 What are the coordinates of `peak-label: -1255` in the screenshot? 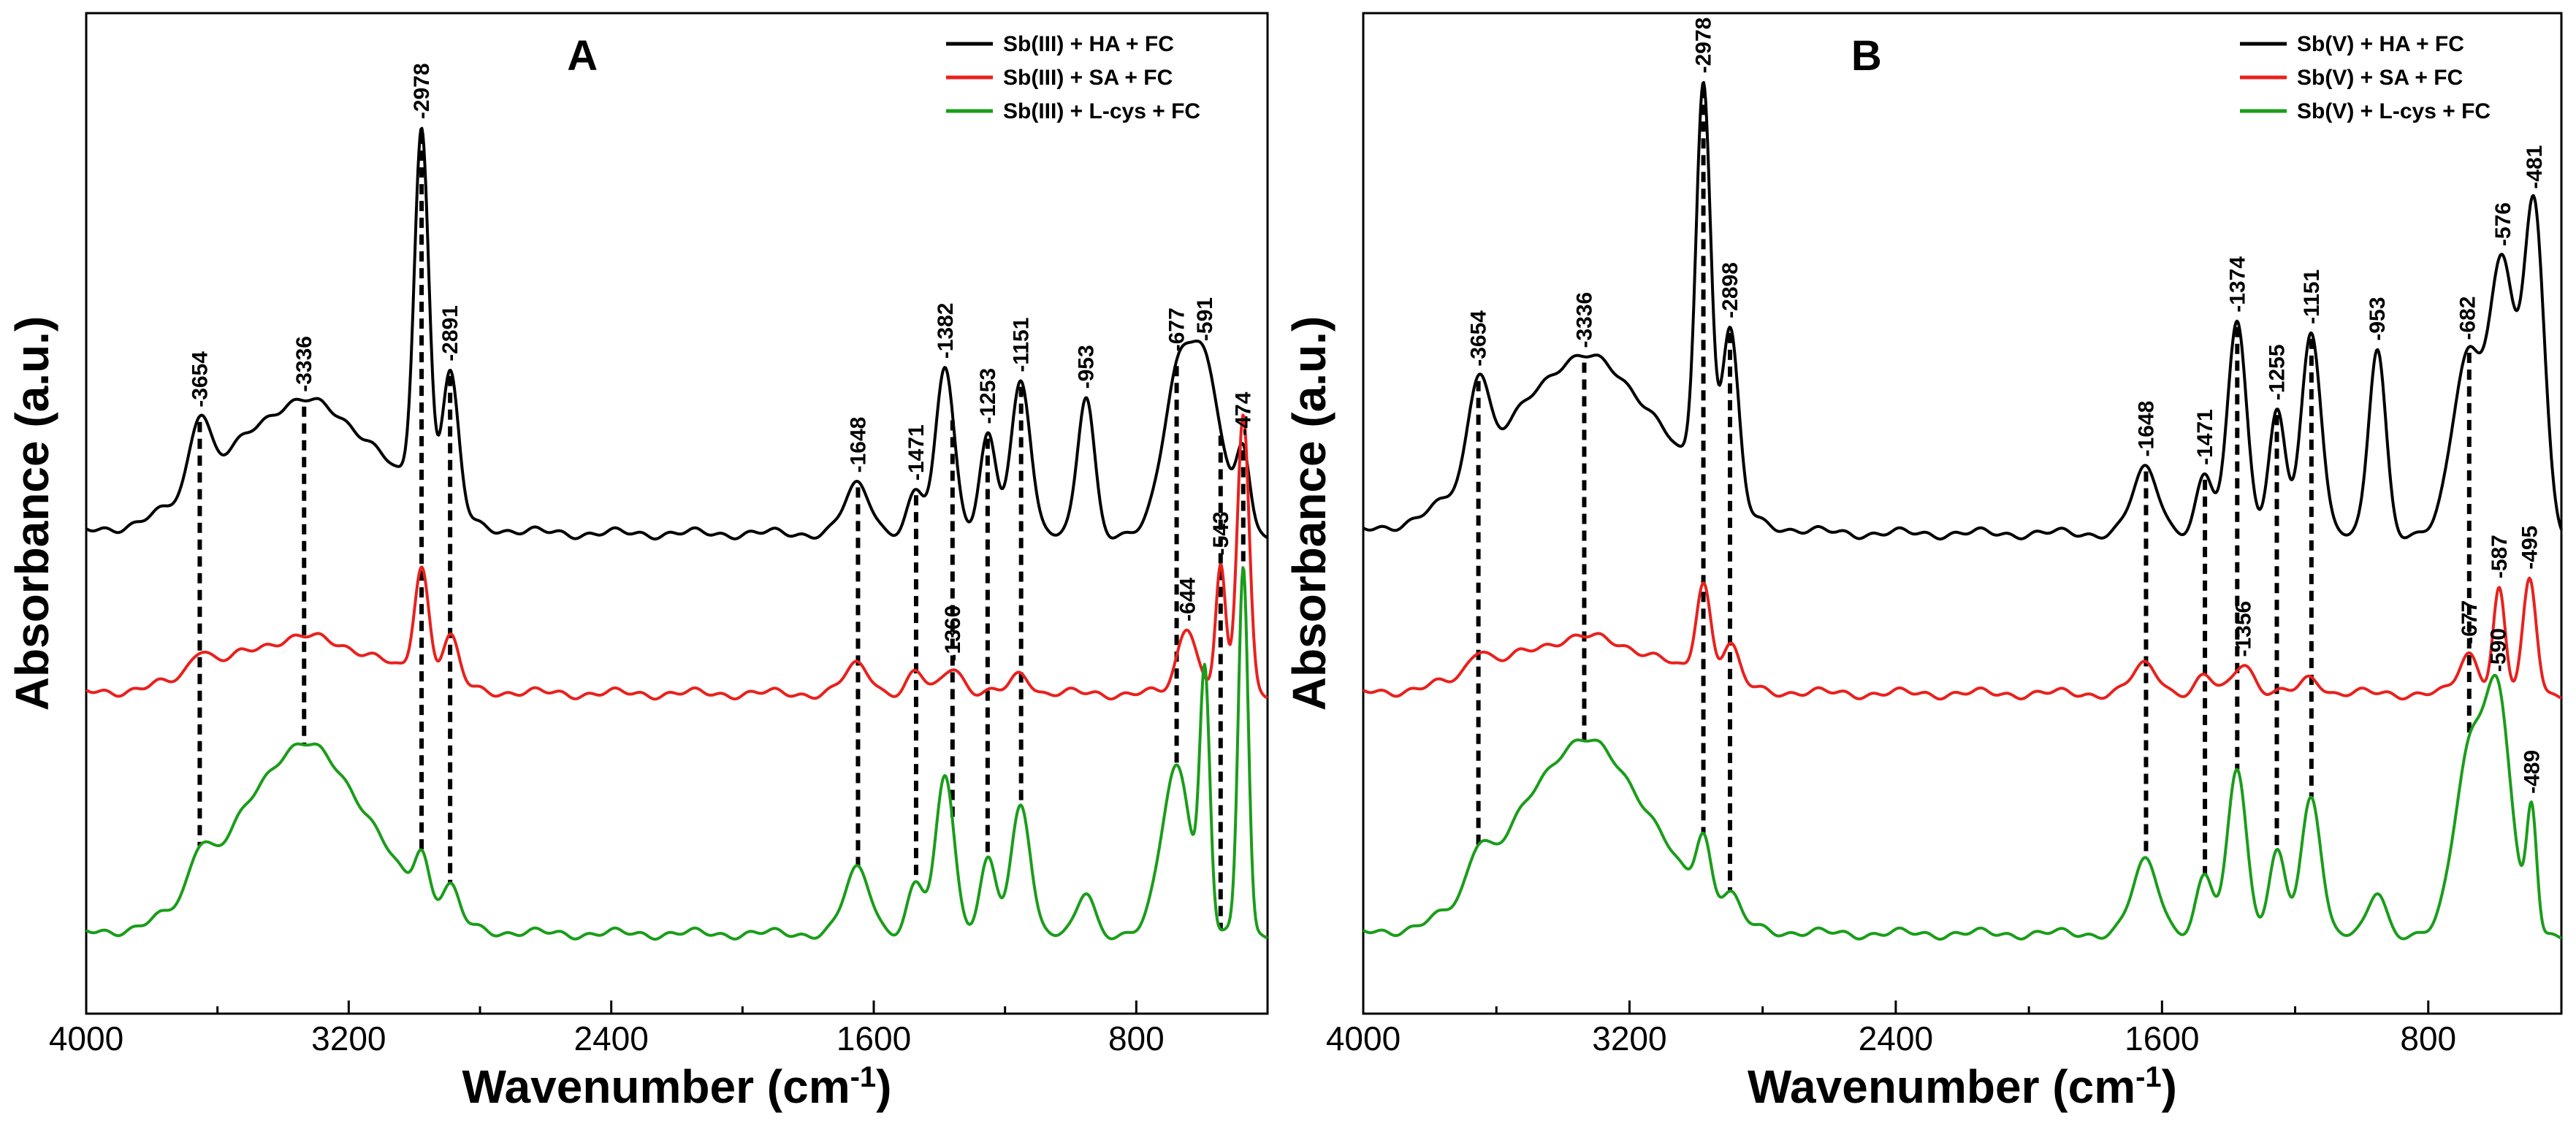 It's located at (2278, 372).